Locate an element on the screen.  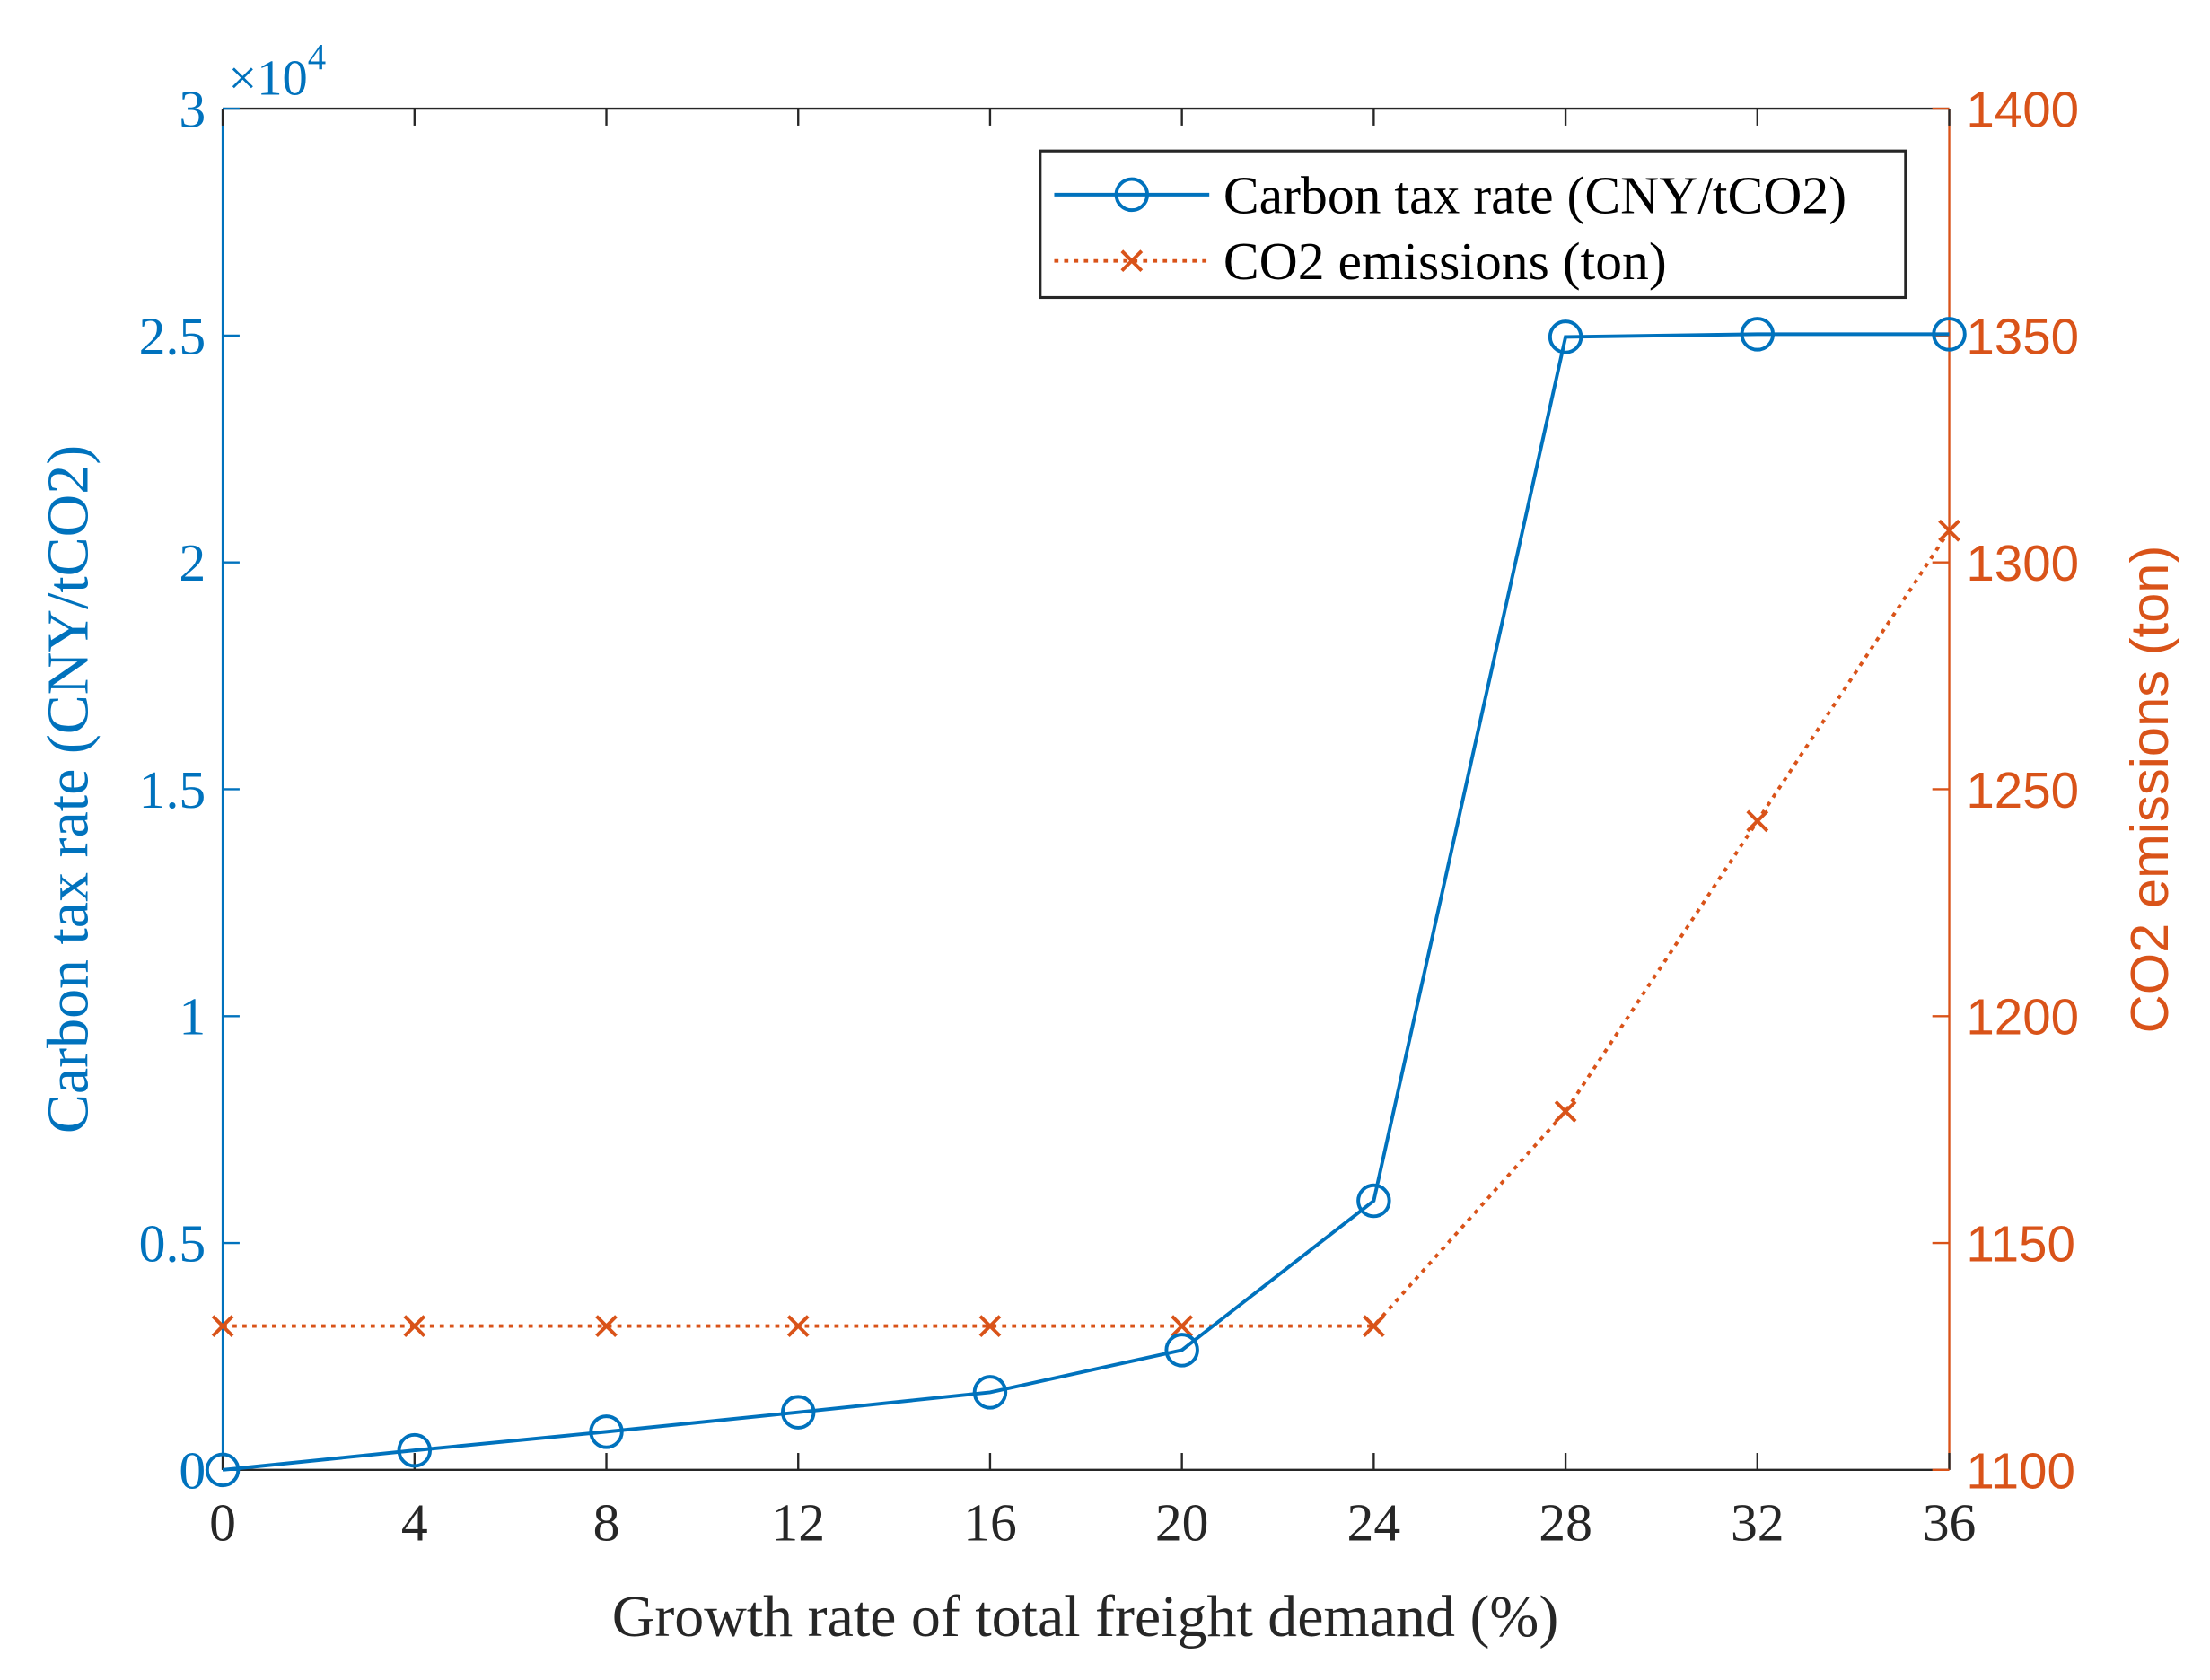
legend-label-carbon-tax: Carbon tax rate (CNY/tCO2) is located at coordinates (1535, 194).